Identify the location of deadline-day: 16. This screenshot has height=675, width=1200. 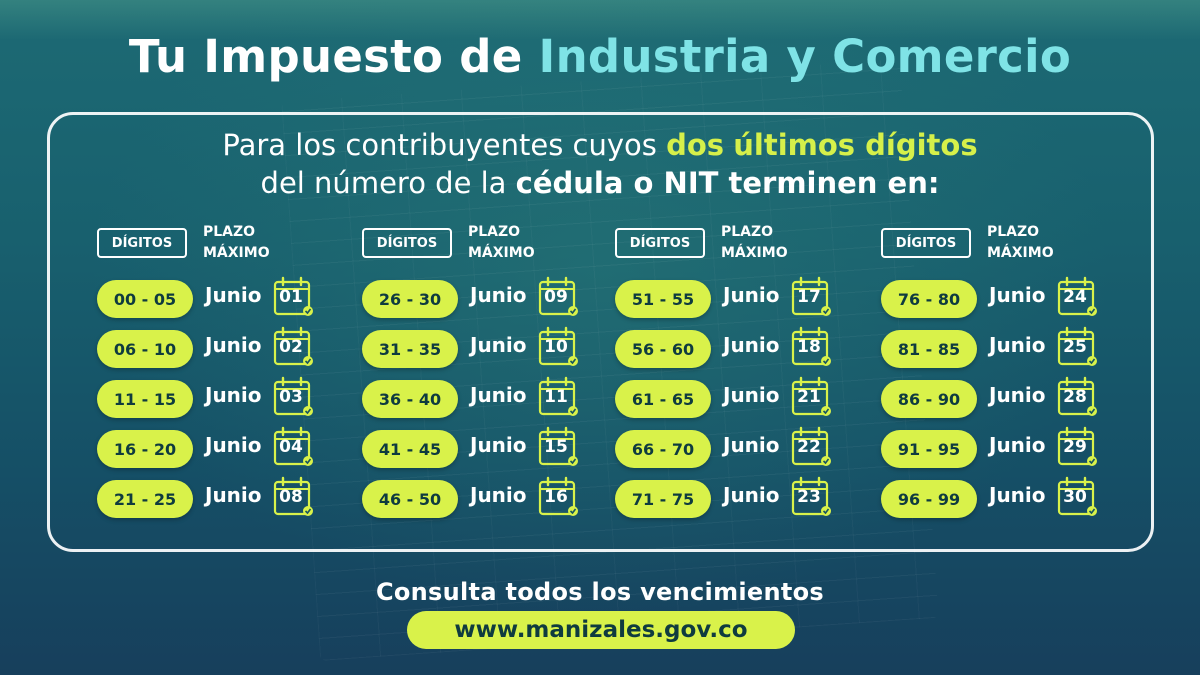
(556, 497).